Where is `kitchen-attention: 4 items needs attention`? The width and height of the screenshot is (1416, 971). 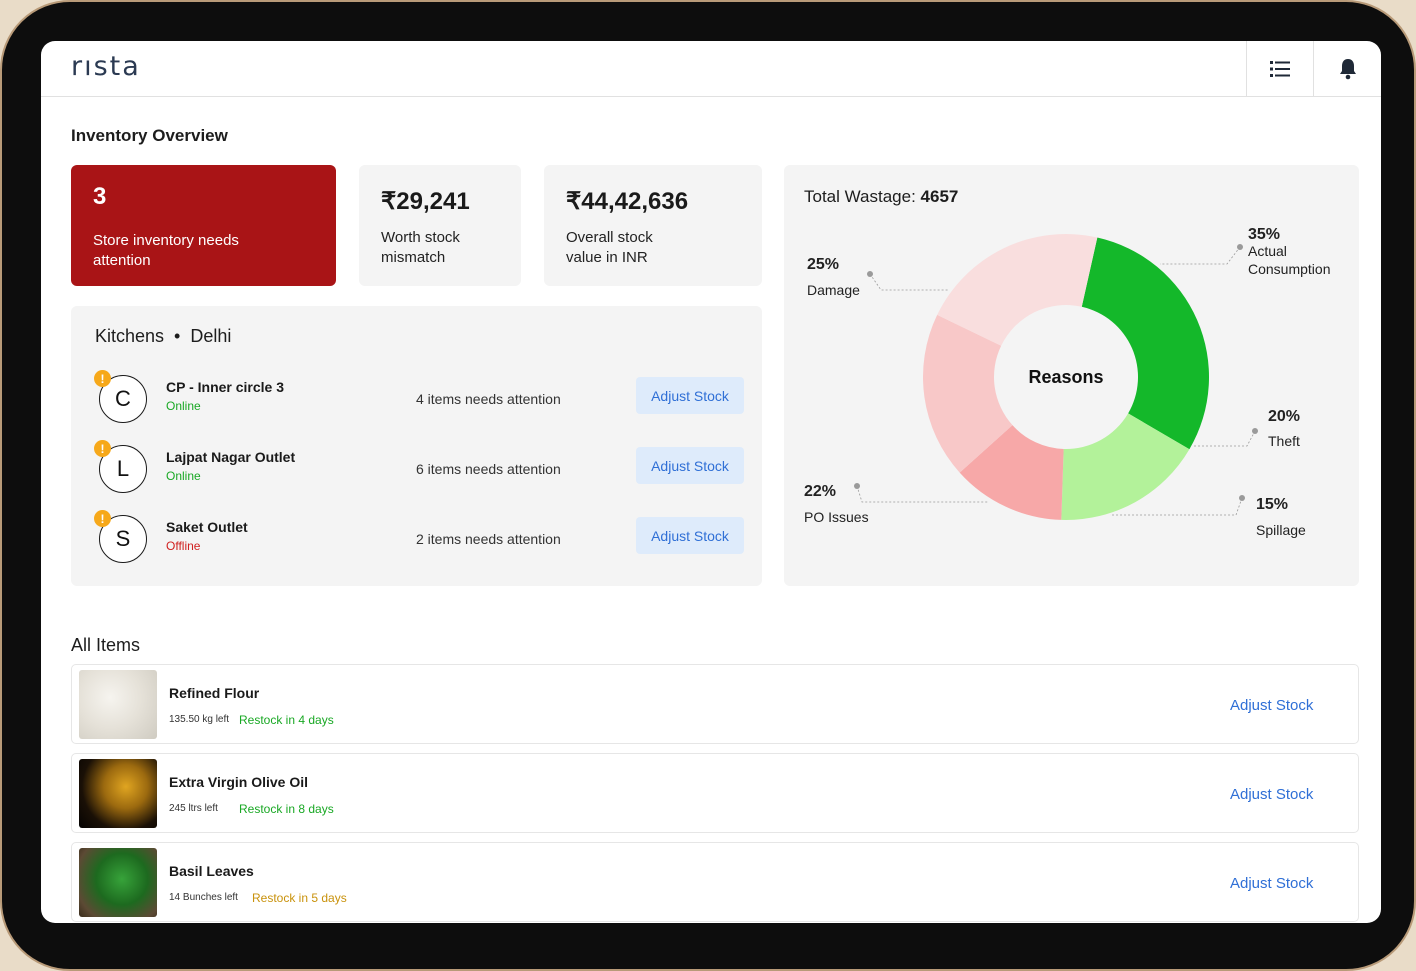
kitchen-attention: 4 items needs attention is located at coordinates (488, 399).